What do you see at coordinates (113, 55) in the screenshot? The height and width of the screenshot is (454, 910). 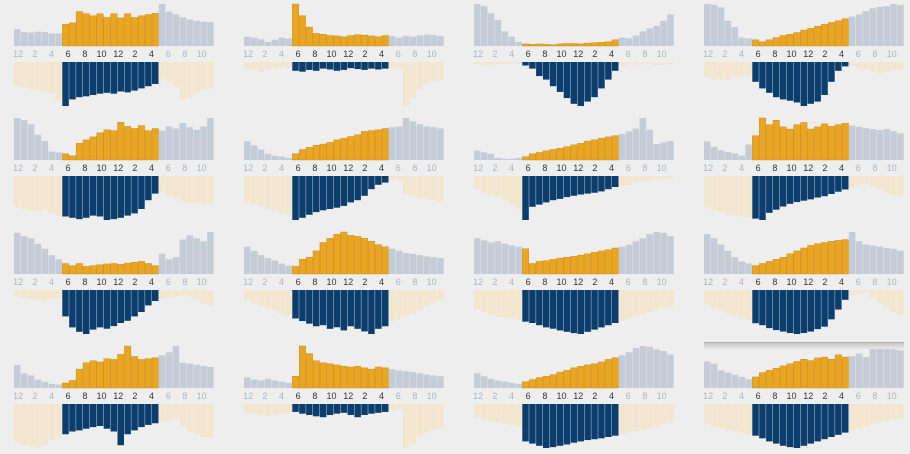 I see `hourly-chart-1: 12 2 4 6 8 10 12 2 4 6 8 10` at bounding box center [113, 55].